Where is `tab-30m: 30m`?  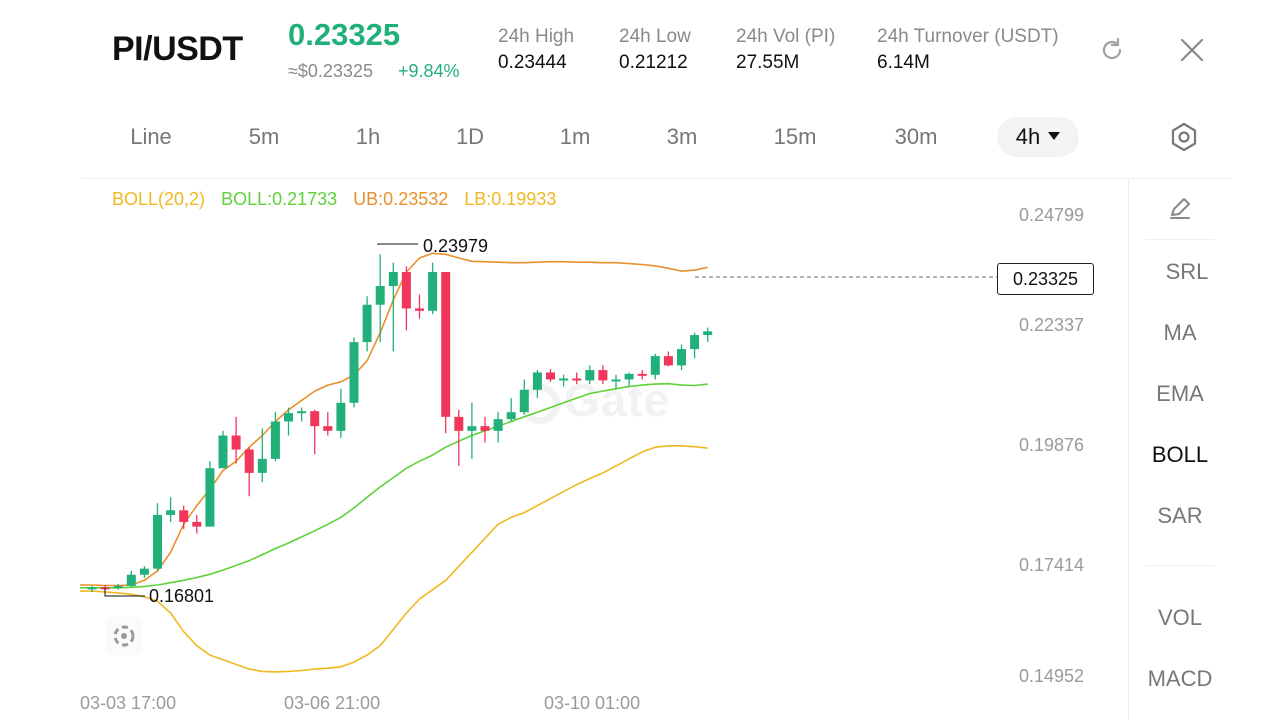
tab-30m: 30m is located at coordinates (916, 136).